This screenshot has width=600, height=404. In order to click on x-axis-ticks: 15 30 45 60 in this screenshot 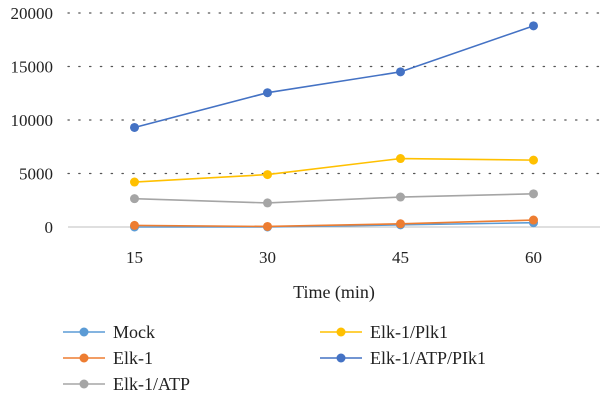, I will do `click(334, 257)`.